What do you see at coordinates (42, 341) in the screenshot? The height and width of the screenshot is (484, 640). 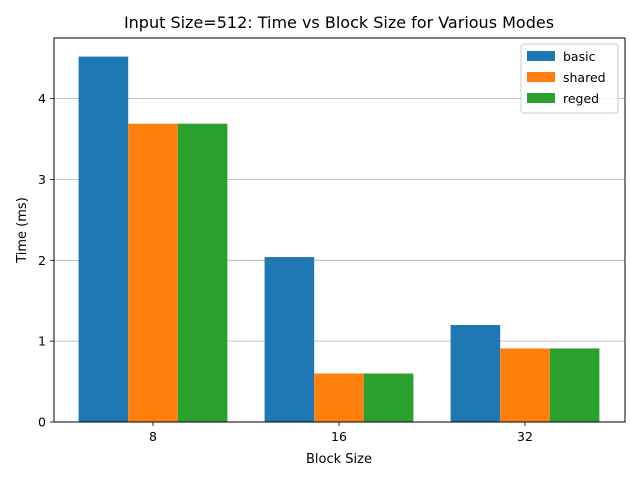 I see `y-tick-label: 1` at bounding box center [42, 341].